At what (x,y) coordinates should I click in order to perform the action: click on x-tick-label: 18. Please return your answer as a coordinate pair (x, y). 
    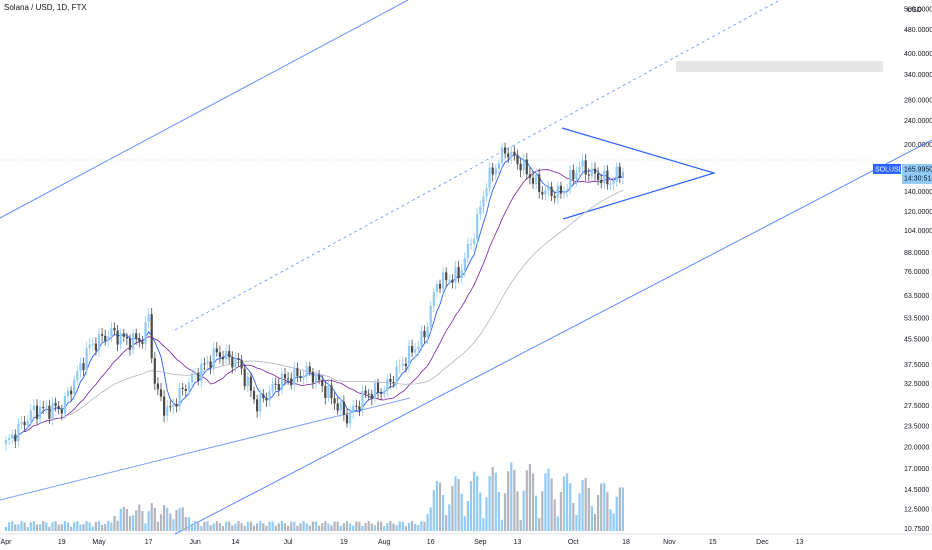
    Looking at the image, I should click on (626, 542).